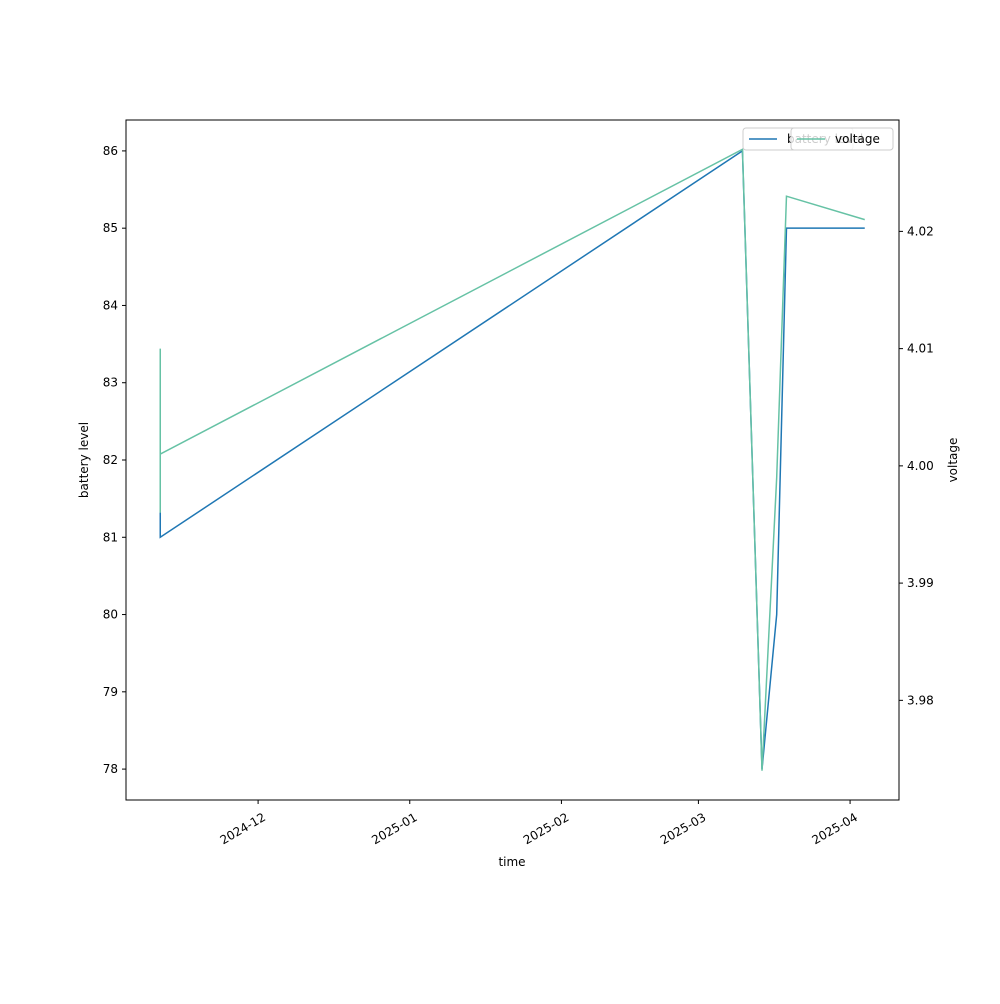 This screenshot has width=1000, height=1004. Describe the element at coordinates (920, 231) in the screenshot. I see `y2-tick-label: 4.02` at that location.